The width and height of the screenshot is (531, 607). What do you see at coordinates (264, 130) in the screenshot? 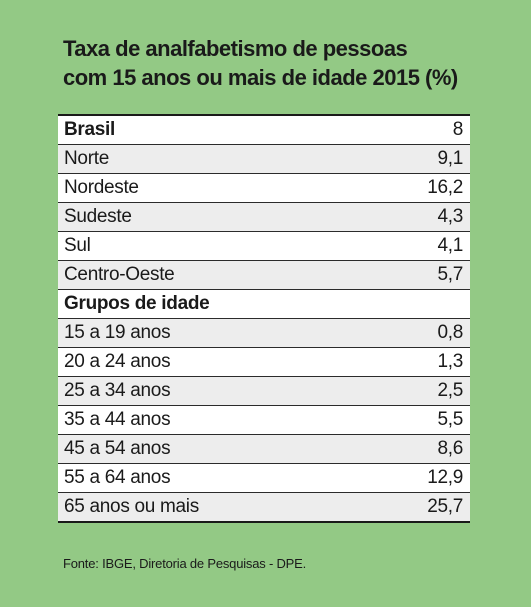
I see `table-row-brasil: Brasil 8` at bounding box center [264, 130].